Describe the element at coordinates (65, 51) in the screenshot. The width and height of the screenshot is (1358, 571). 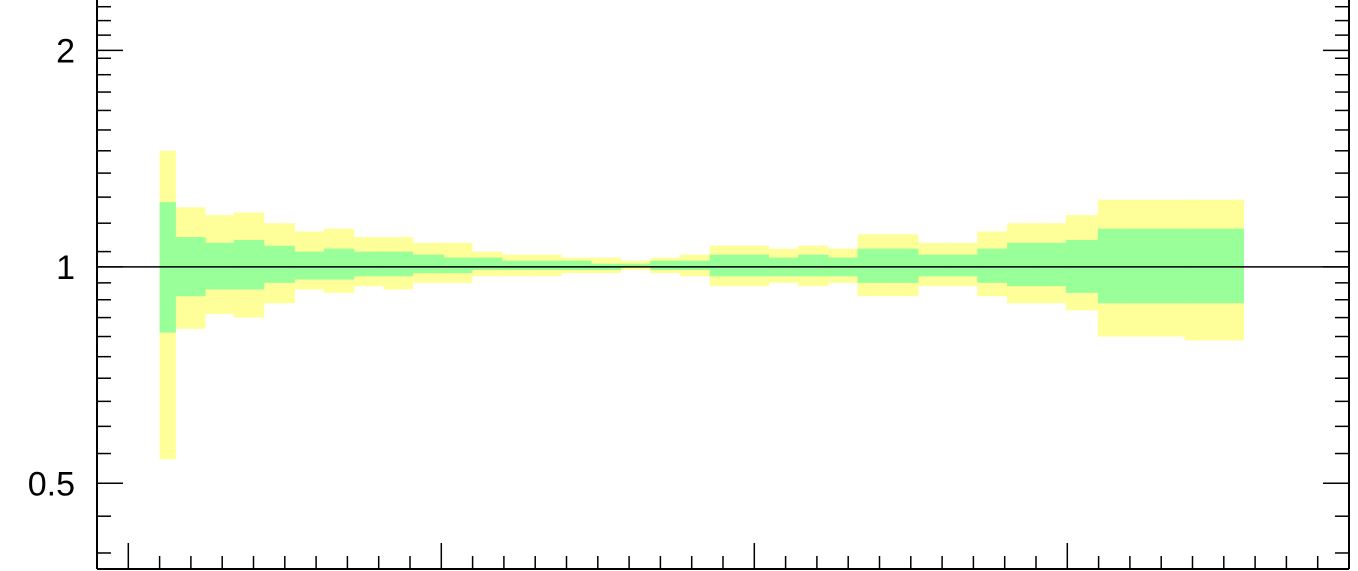
I see `y-tick-label-2: 2` at that location.